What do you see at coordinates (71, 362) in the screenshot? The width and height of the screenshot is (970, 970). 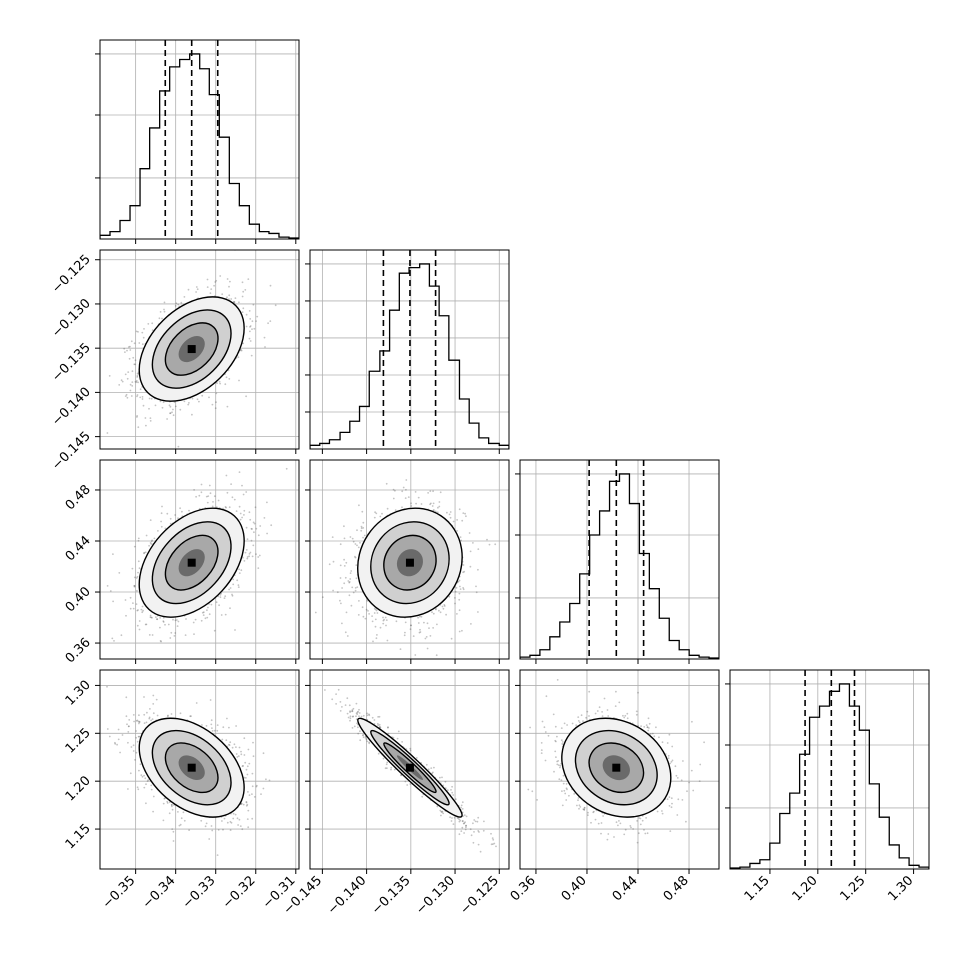 I see `y-tick-label: −0.135` at bounding box center [71, 362].